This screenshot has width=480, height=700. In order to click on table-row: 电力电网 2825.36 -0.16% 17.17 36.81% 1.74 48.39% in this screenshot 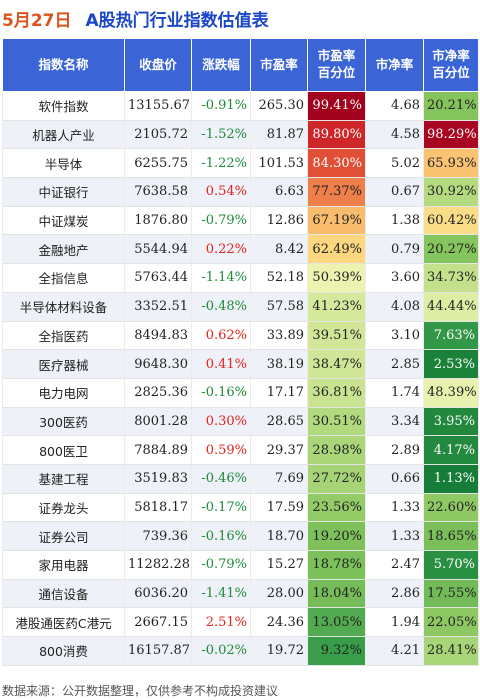, I will do `click(240, 393)`.